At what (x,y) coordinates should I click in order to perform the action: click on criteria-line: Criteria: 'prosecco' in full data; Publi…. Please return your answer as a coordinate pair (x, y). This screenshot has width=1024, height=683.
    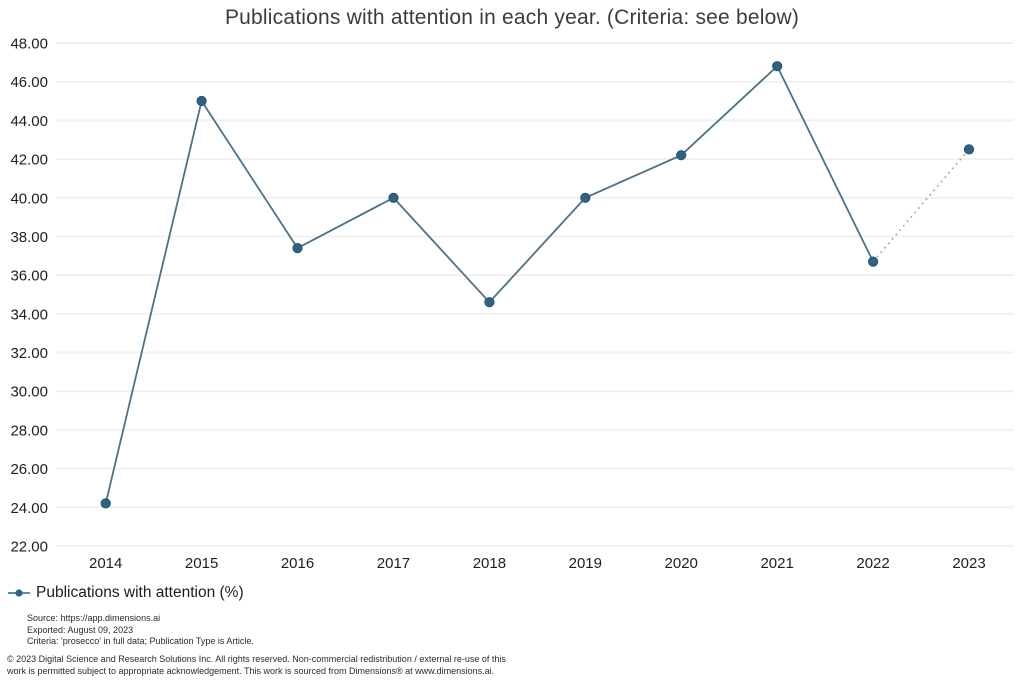
    Looking at the image, I should click on (140, 641).